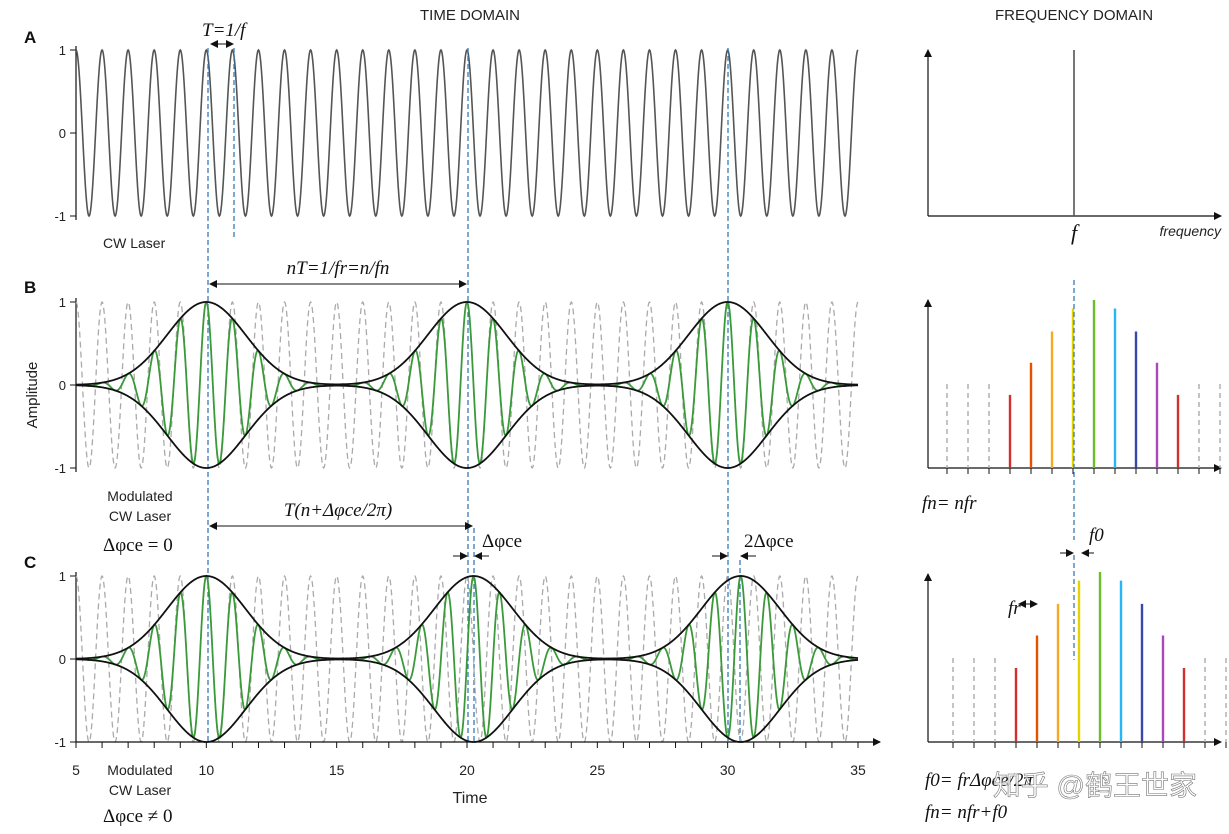  Describe the element at coordinates (137, 816) in the screenshot. I see `panel-c-phase-label: Δφce ≠ 0` at that location.